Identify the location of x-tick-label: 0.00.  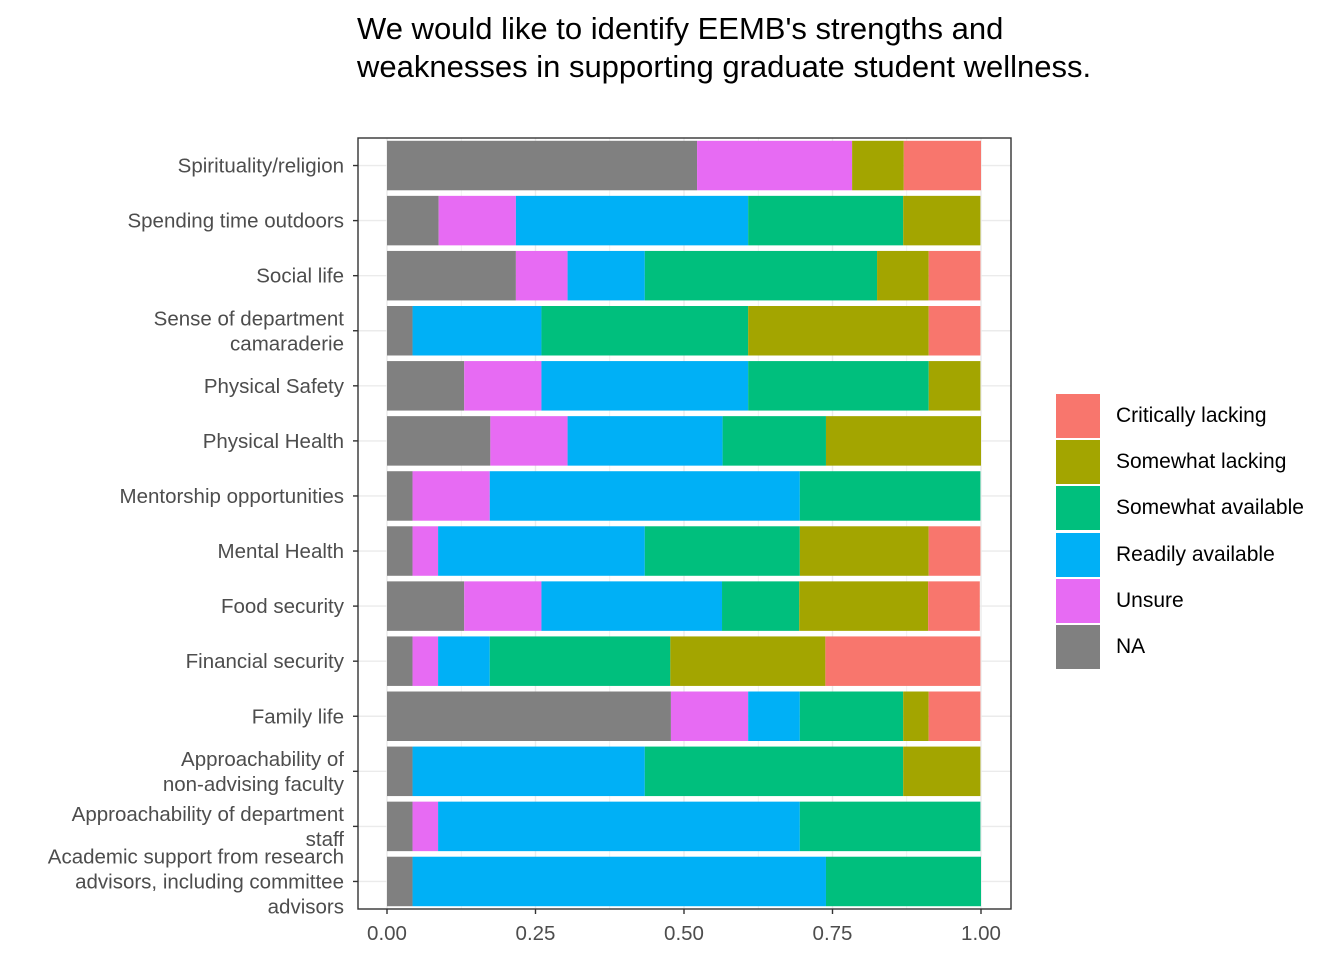
(387, 933).